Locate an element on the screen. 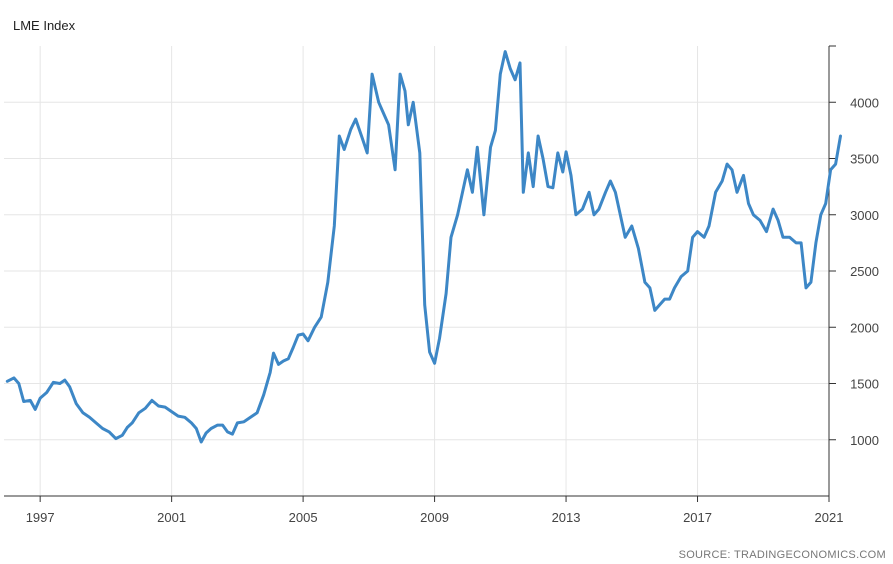 The image size is (893, 564). y-tick-label: 2500 is located at coordinates (864, 271).